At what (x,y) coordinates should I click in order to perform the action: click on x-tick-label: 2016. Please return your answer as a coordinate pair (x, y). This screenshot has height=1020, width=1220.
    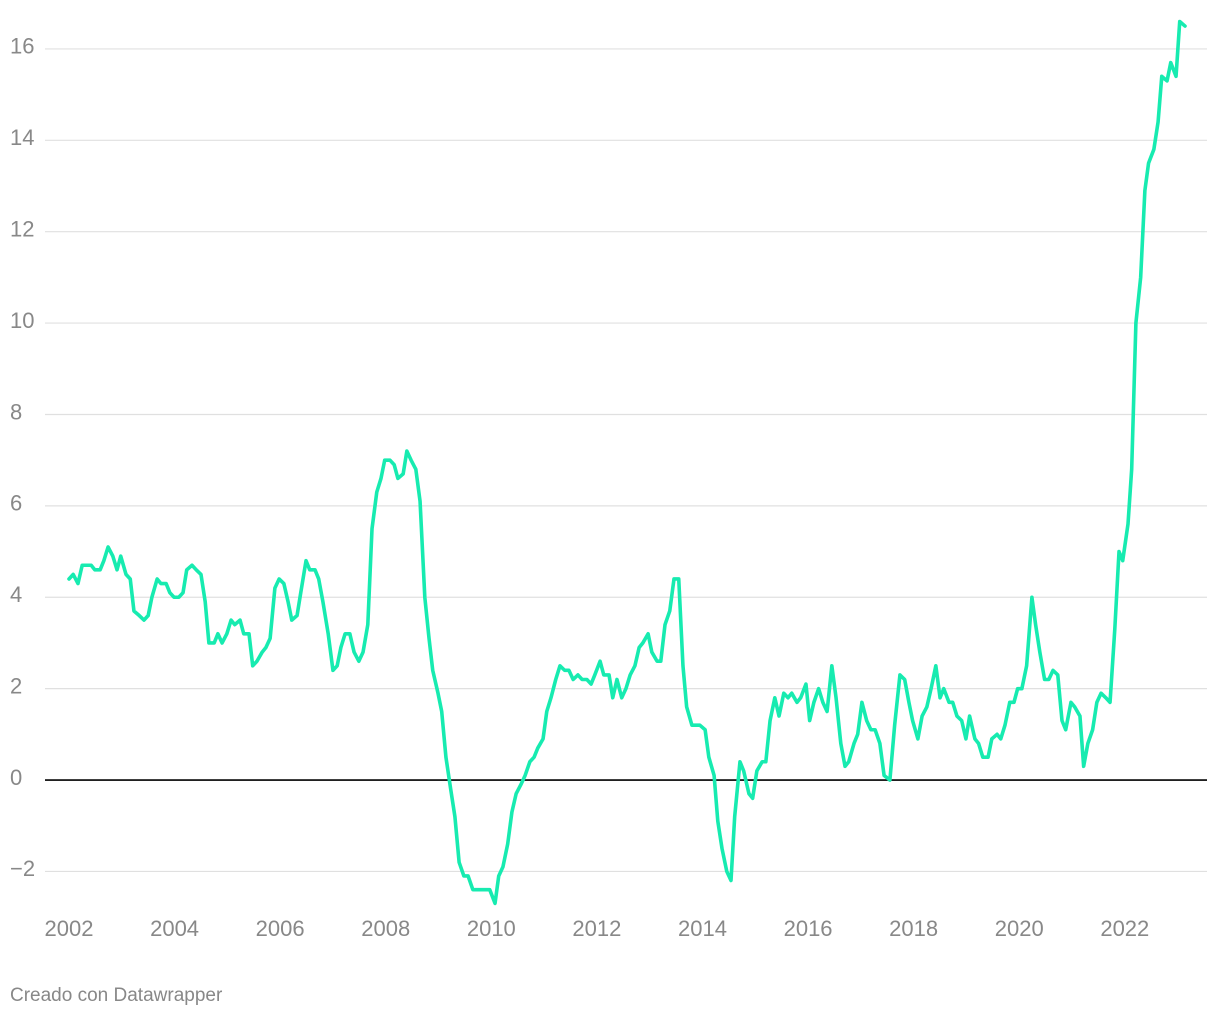
    Looking at the image, I should click on (808, 928).